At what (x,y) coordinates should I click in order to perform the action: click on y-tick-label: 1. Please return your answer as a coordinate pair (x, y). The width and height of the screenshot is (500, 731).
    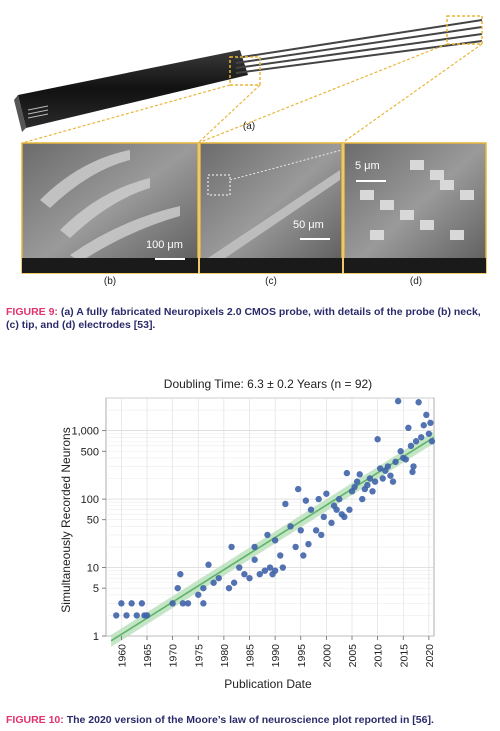
    Looking at the image, I should click on (96, 637).